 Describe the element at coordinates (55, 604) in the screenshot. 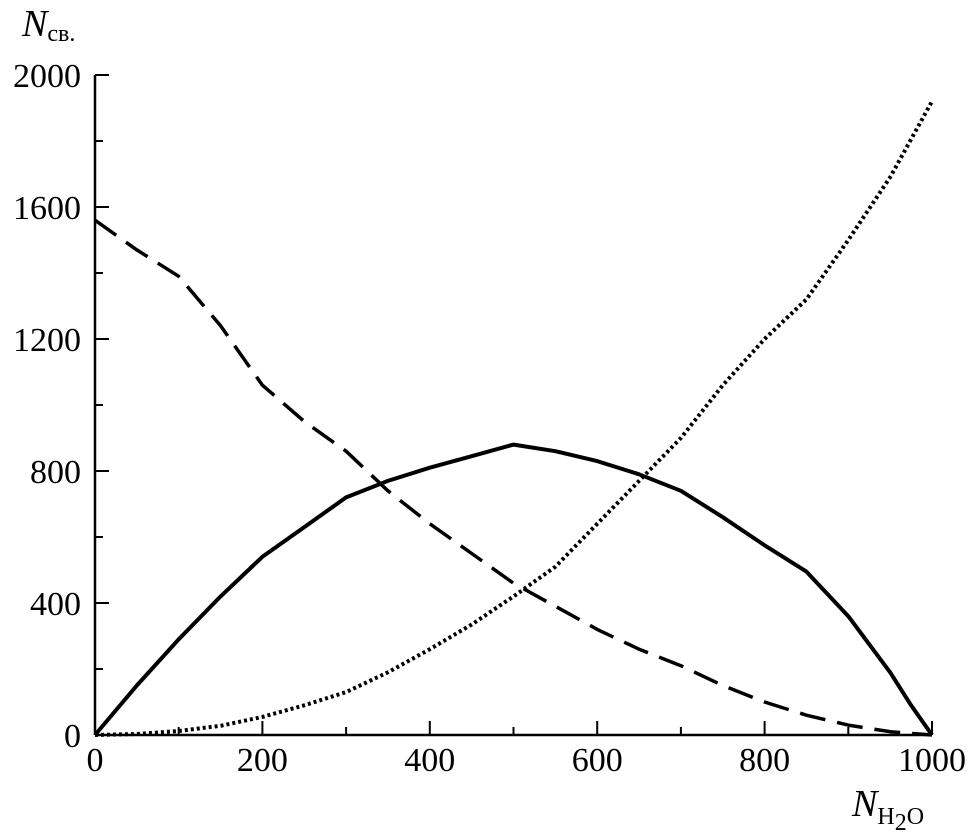

I see `y-tick-label: 400` at that location.